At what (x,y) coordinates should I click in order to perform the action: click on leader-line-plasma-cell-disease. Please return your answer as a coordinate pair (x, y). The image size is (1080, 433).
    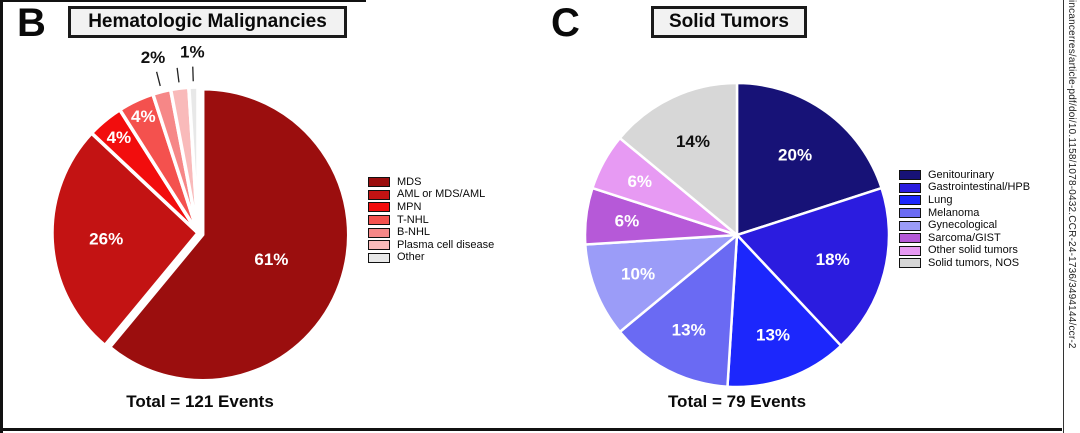
    Looking at the image, I should click on (178, 75).